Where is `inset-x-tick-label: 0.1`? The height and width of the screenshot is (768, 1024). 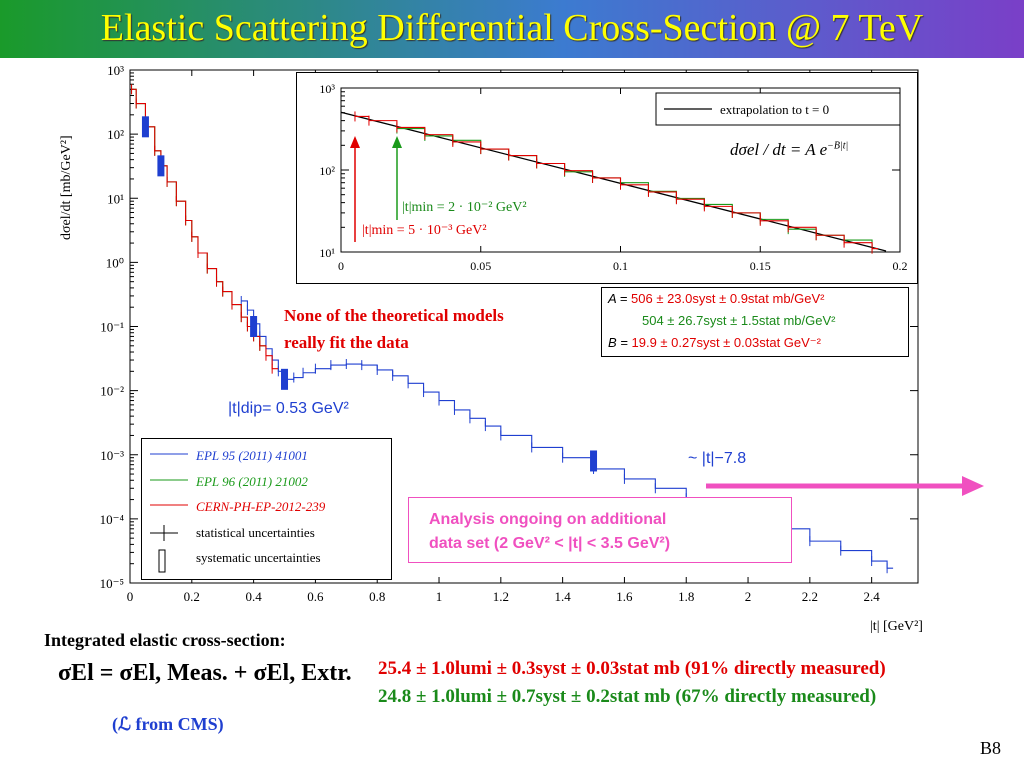
inset-x-tick-label: 0.1 is located at coordinates (620, 266).